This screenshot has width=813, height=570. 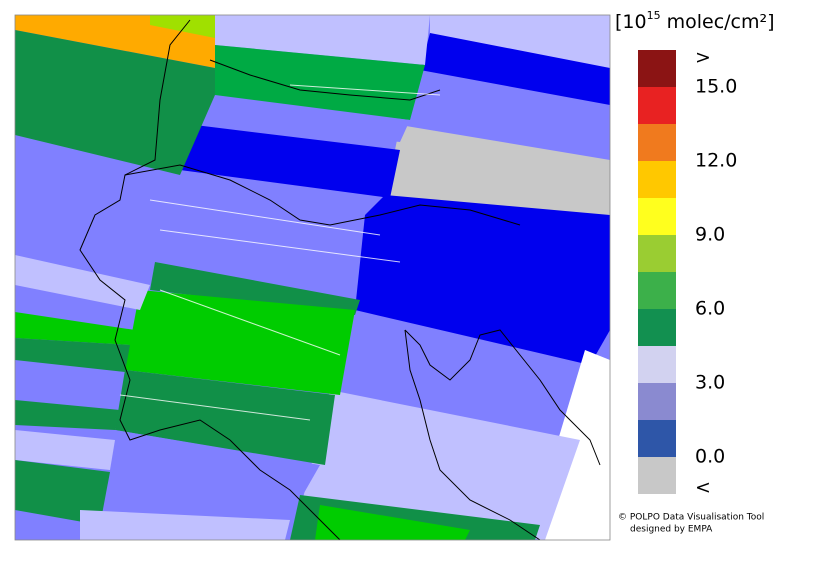 What do you see at coordinates (631, 22) in the screenshot?
I see `unit-prefix: [10` at bounding box center [631, 22].